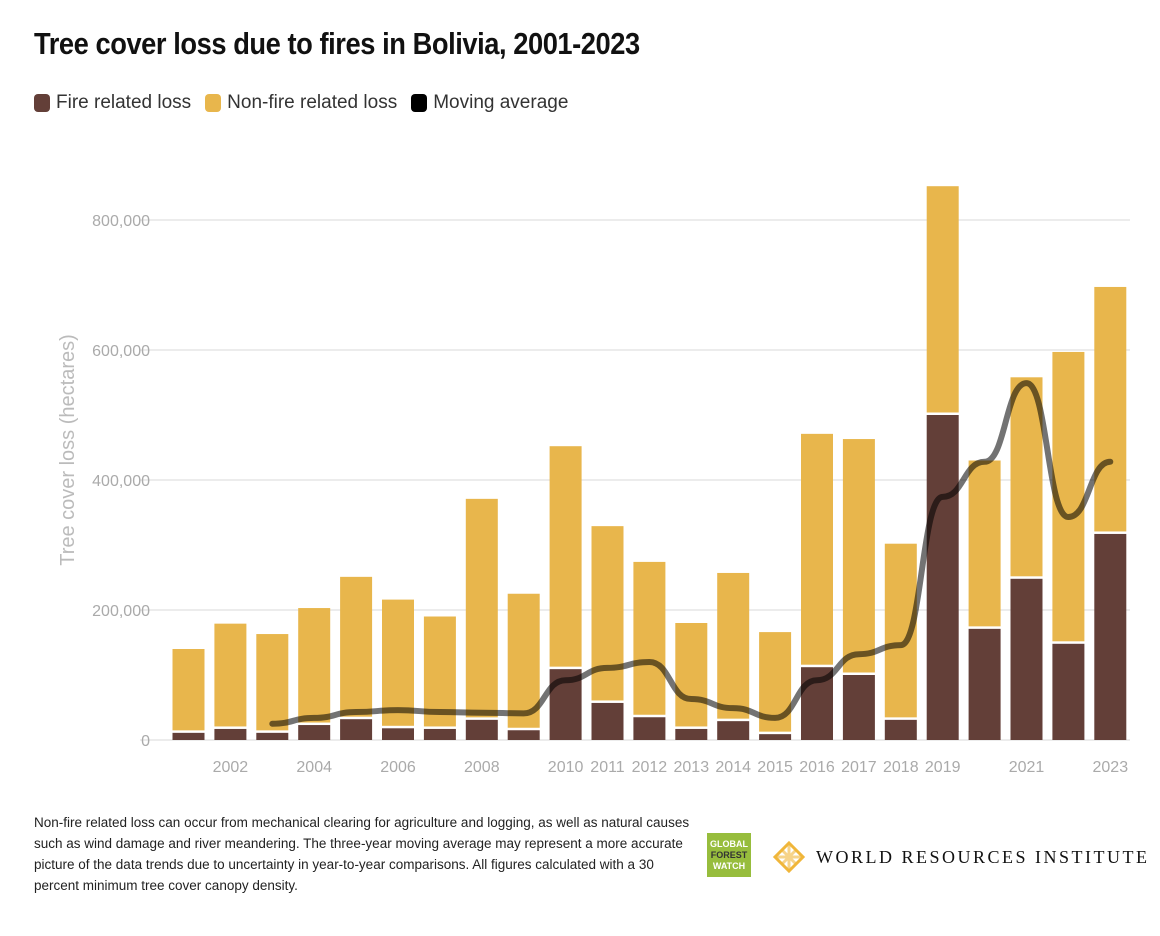  What do you see at coordinates (1026, 659) in the screenshot?
I see `bar-fire-2021` at bounding box center [1026, 659].